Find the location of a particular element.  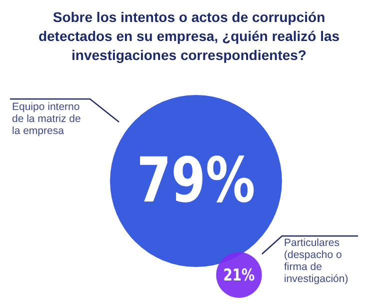

category-label: Equipo interno de la matriz de la empresa is located at coordinates (47, 119).